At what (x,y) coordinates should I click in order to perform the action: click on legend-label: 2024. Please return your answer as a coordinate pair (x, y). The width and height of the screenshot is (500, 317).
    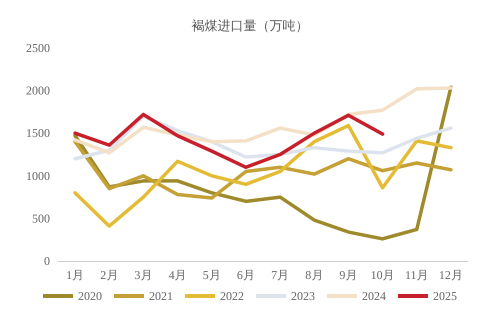
    Looking at the image, I should click on (374, 296).